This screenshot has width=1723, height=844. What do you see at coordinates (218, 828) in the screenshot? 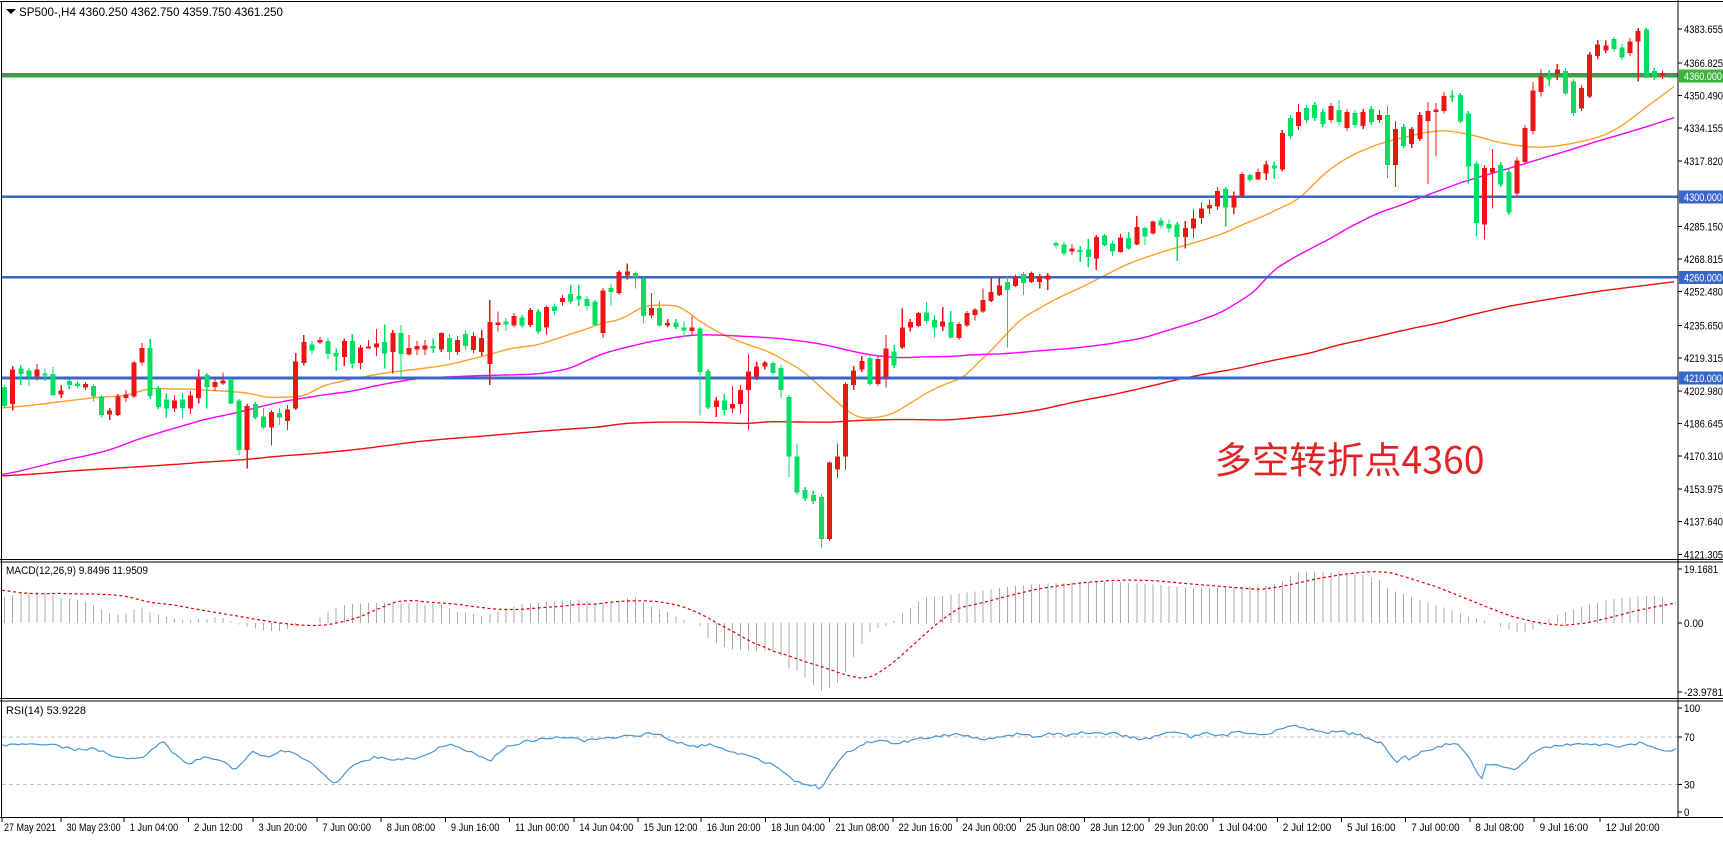
I see `svg-text: 2 Jun 12:00` at bounding box center [218, 828].